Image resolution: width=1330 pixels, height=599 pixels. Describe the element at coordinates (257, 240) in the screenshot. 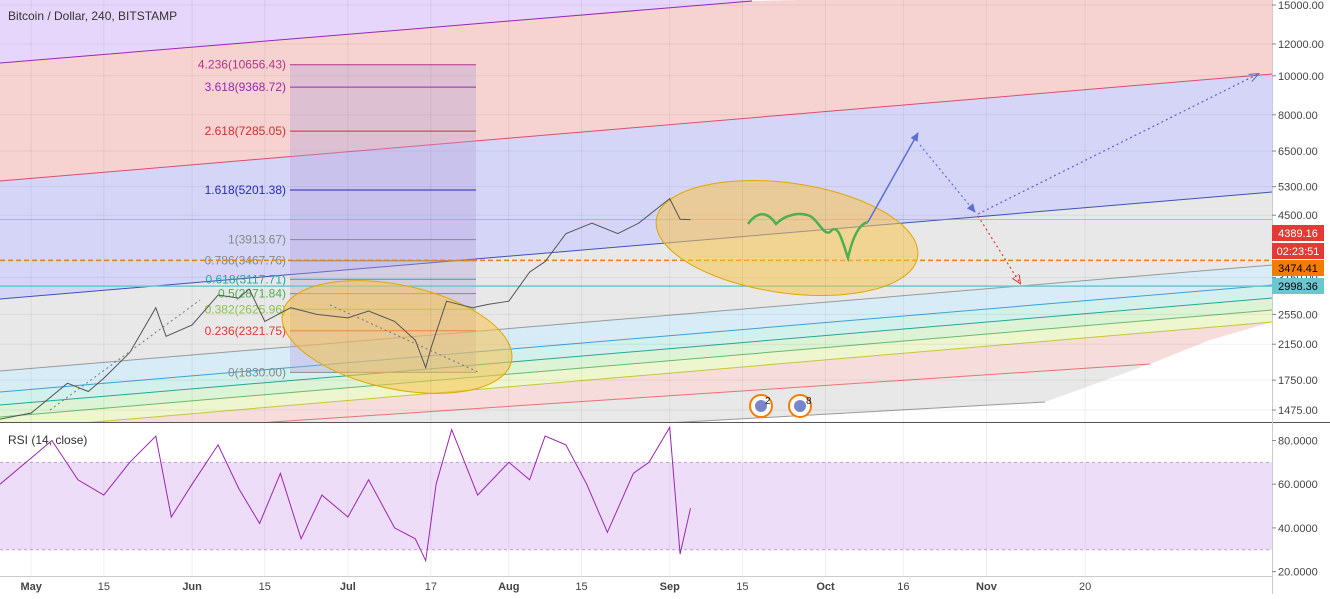

I see `fib-level-label: 1(3913.67)` at that location.